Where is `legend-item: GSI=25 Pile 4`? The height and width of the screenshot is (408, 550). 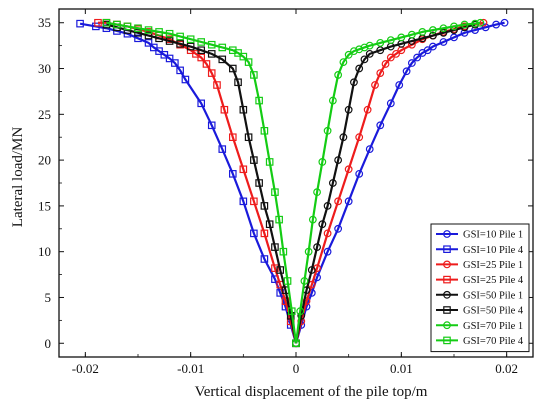
legend-item: GSI=25 Pile 4 is located at coordinates (480, 280).